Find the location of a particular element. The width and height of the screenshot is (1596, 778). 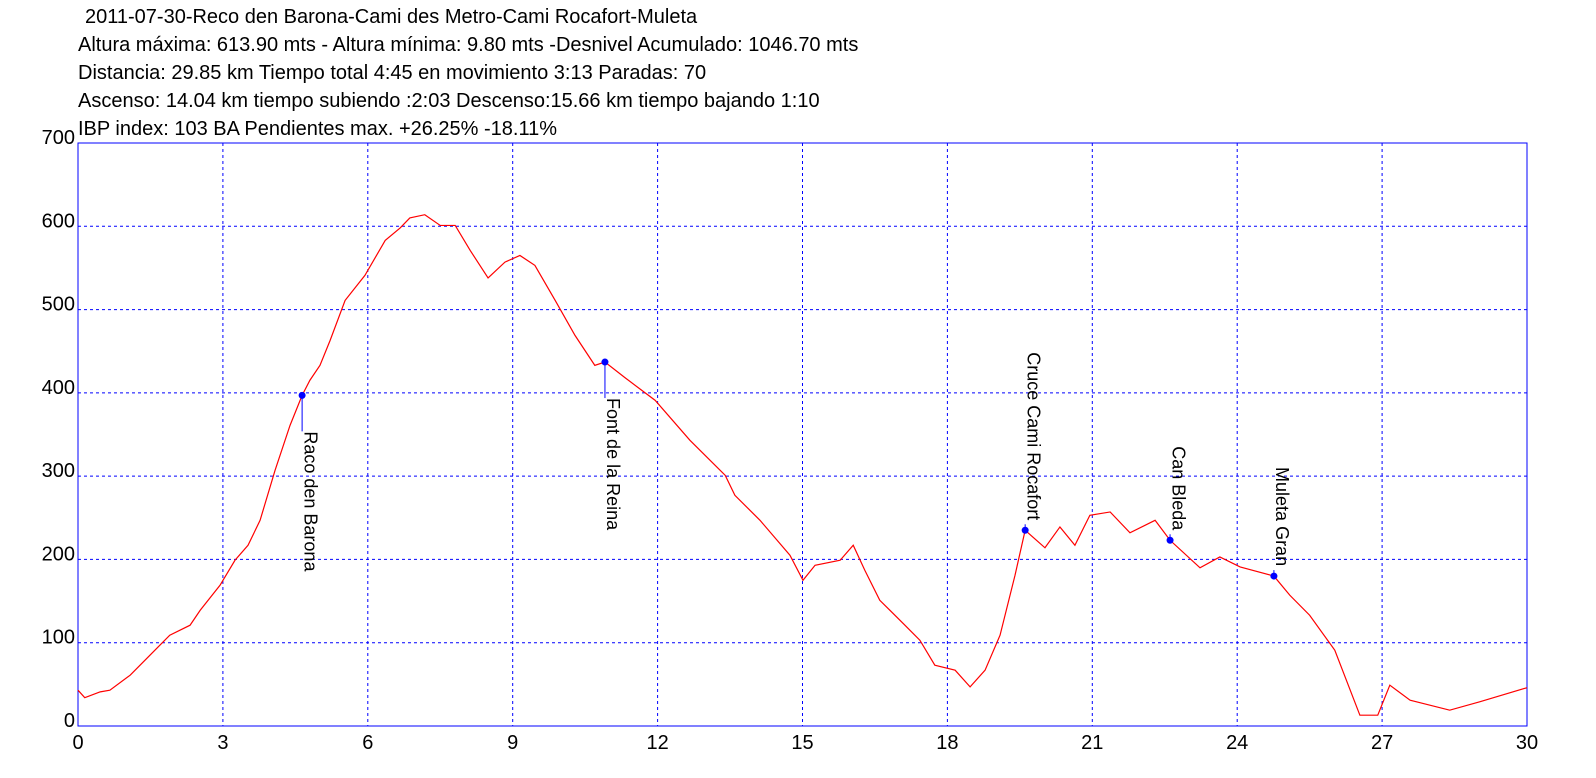

y-tick-label: 700 is located at coordinates (58, 138).